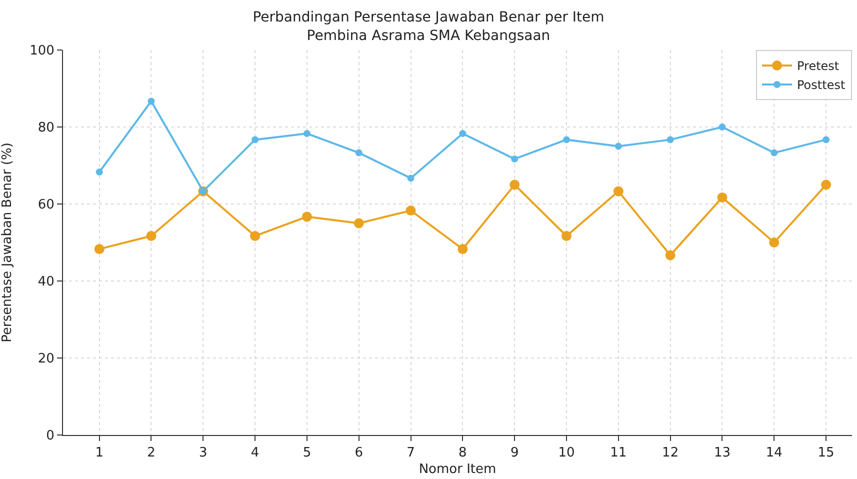  I want to click on x-tick-label: 12, so click(670, 453).